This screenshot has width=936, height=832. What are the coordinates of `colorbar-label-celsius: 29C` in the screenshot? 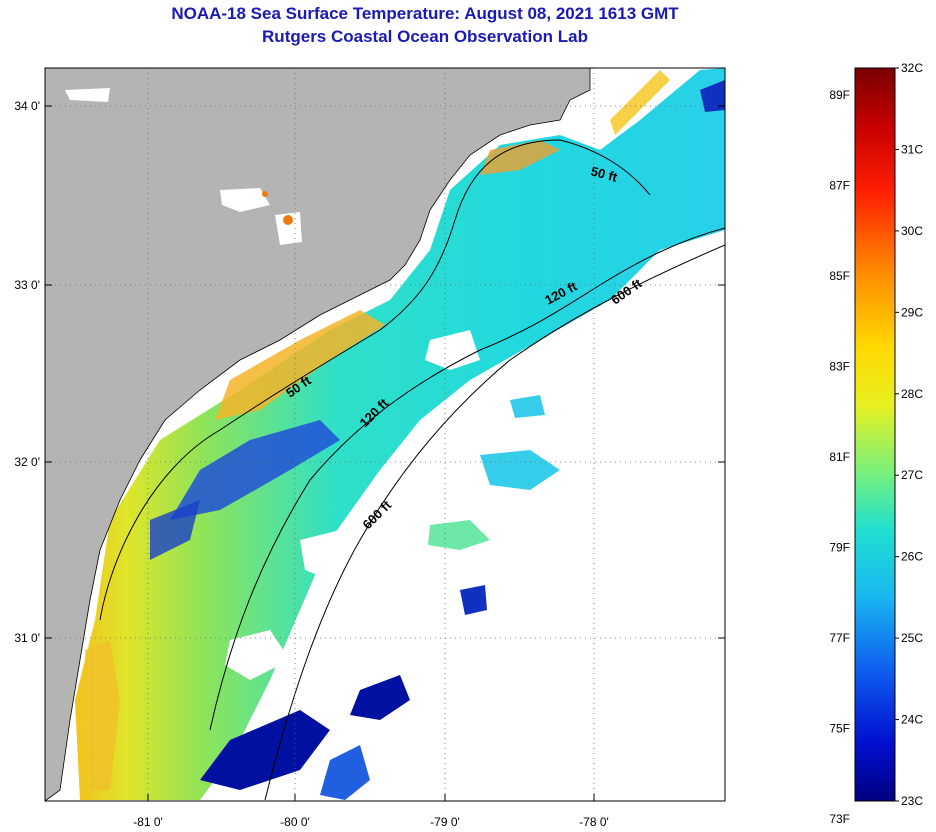 It's located at (912, 312).